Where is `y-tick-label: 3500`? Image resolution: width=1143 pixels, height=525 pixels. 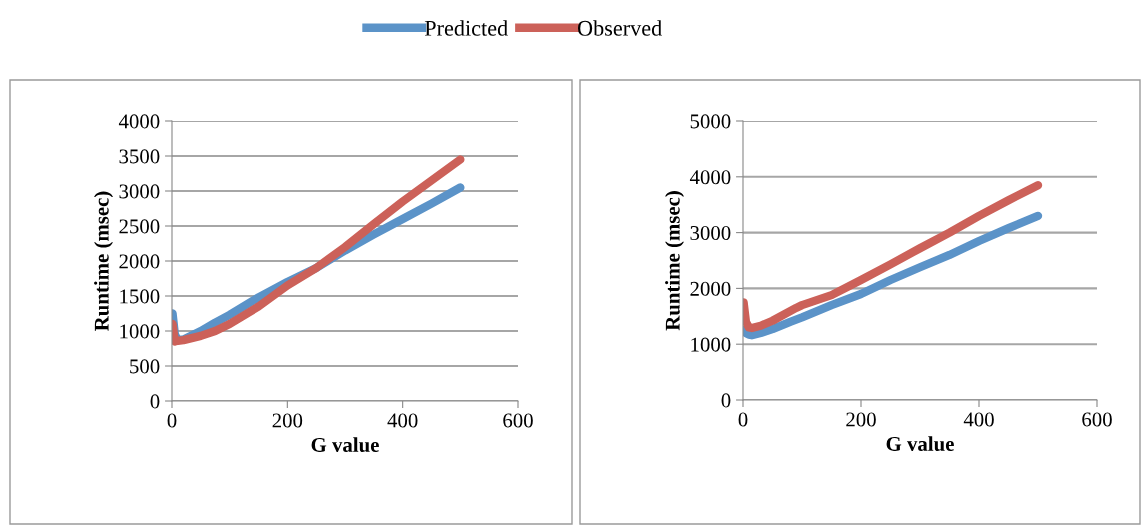
y-tick-label: 3500 is located at coordinates (139, 156).